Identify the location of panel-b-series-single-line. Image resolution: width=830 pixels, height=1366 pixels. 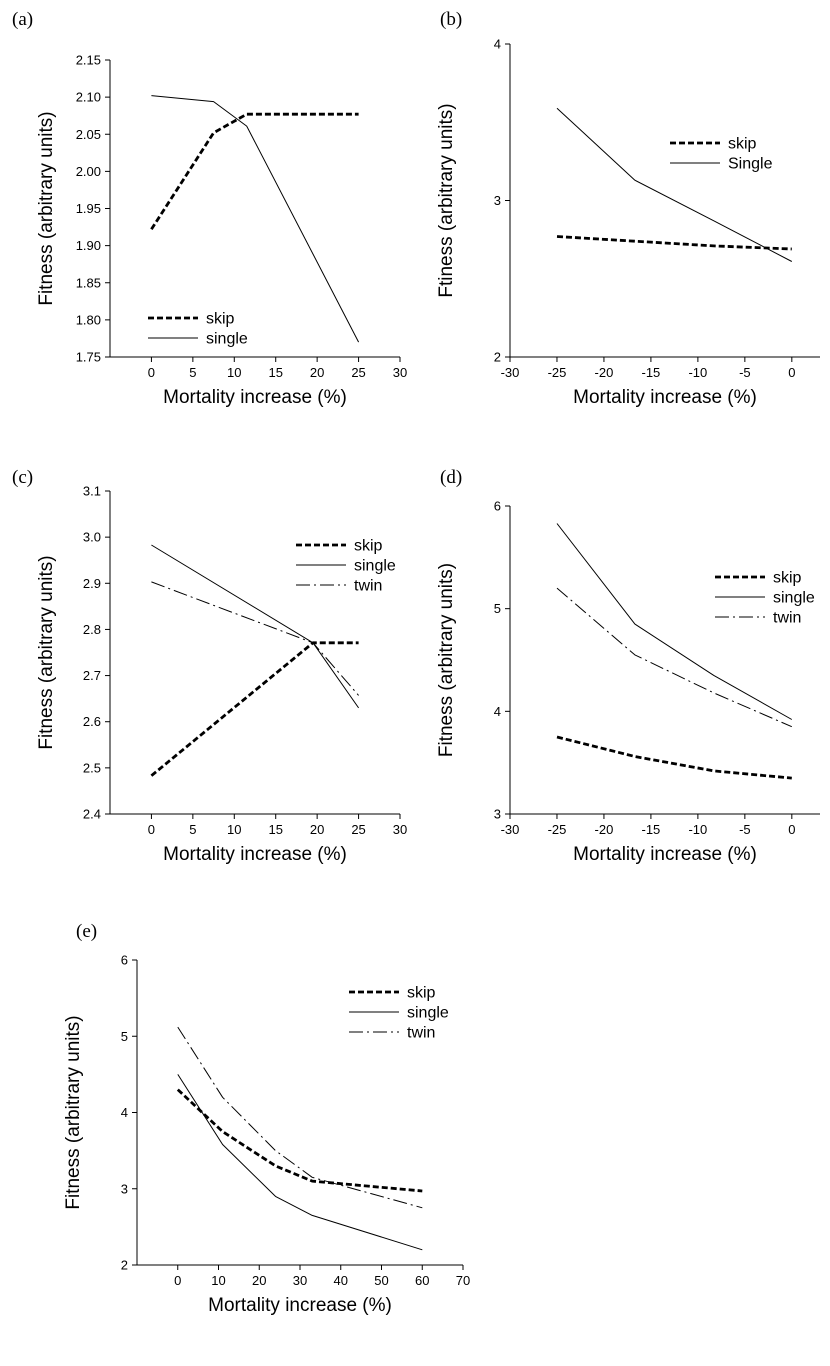
(674, 184).